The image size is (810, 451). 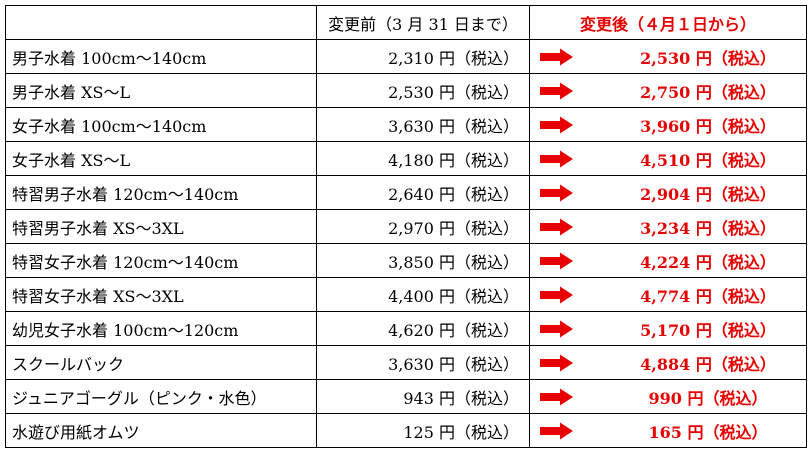 I want to click on table-row: 男子水着 XS〜L 2,530 円（税込） 2,750 円（税込）, so click(x=406, y=90).